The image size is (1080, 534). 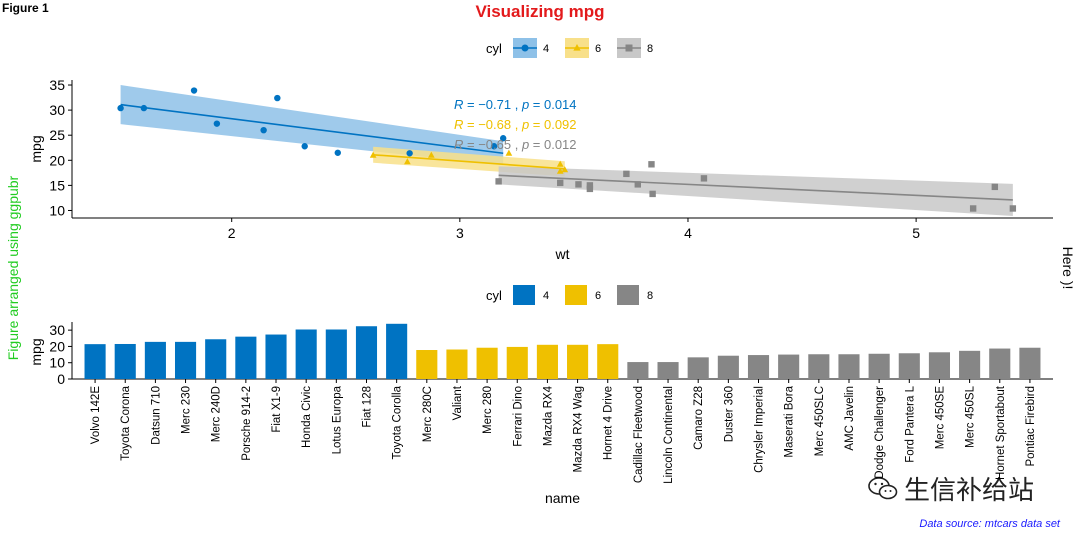 I want to click on scatter-x-axis-label: wt, so click(x=562, y=254).